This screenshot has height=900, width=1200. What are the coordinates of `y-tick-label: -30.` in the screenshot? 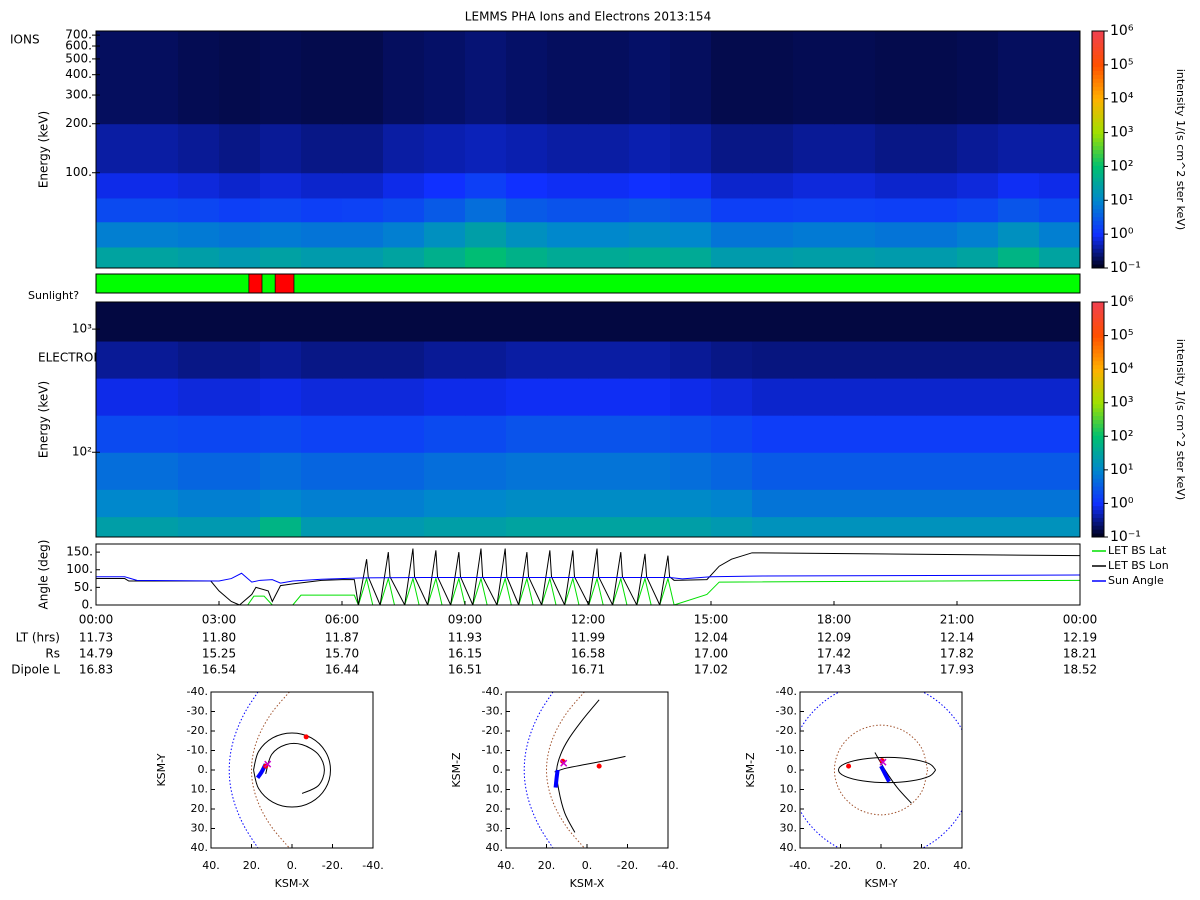 It's located at (786, 711).